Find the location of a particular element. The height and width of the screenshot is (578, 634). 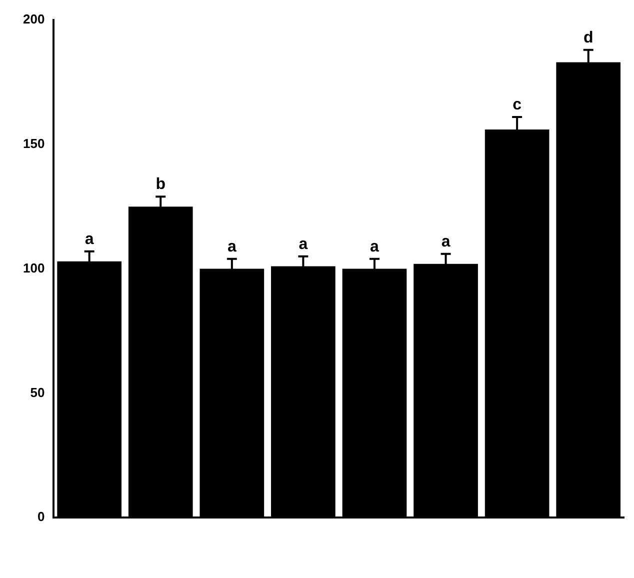

y-tick-label: 150 is located at coordinates (33, 143).